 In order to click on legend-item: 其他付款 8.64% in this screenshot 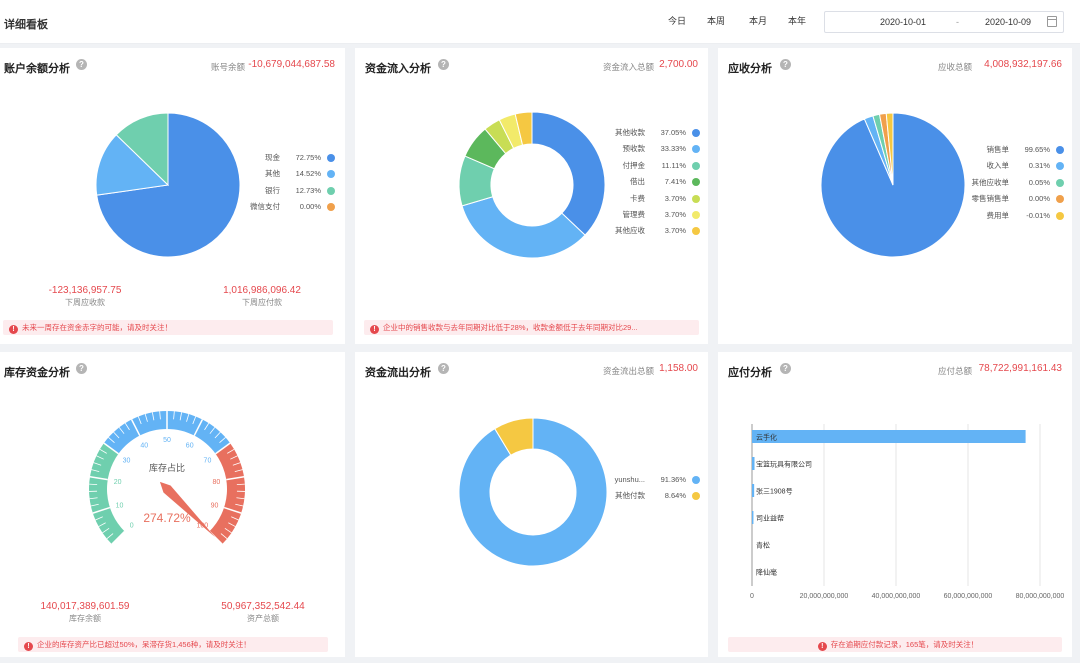, I will do `click(651, 496)`.